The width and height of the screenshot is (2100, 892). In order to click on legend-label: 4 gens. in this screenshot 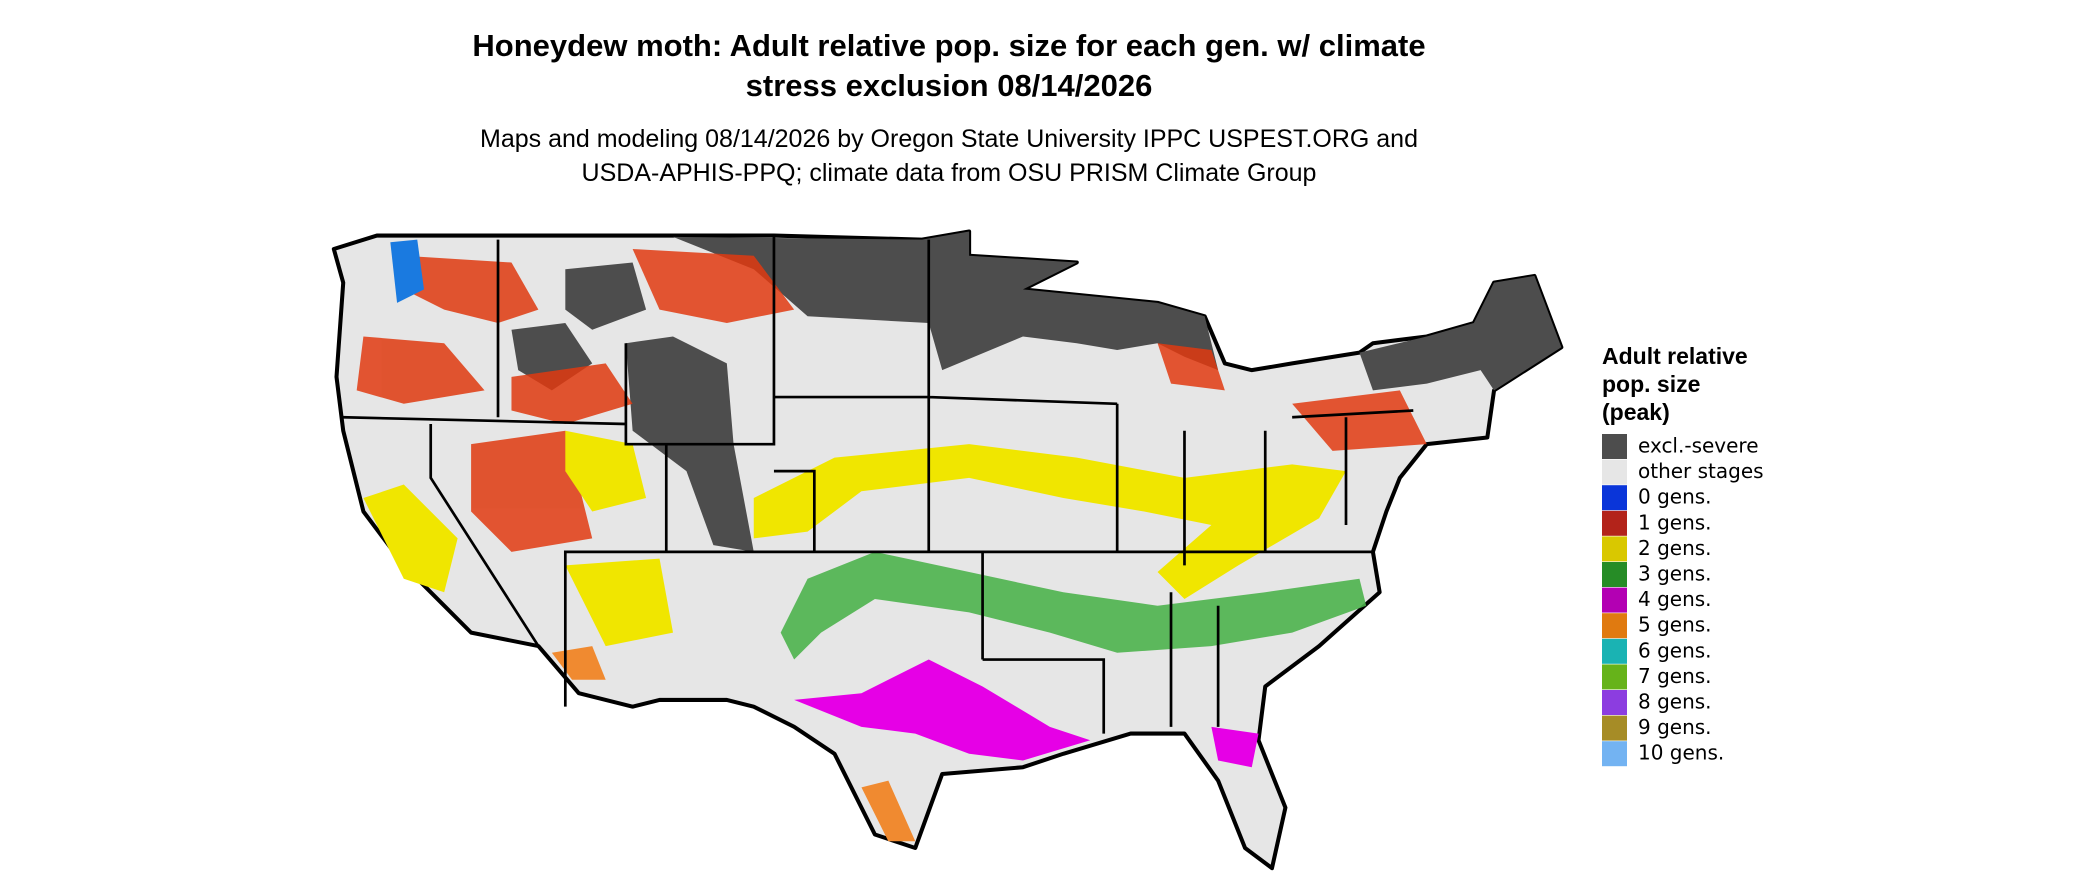, I will do `click(1675, 599)`.